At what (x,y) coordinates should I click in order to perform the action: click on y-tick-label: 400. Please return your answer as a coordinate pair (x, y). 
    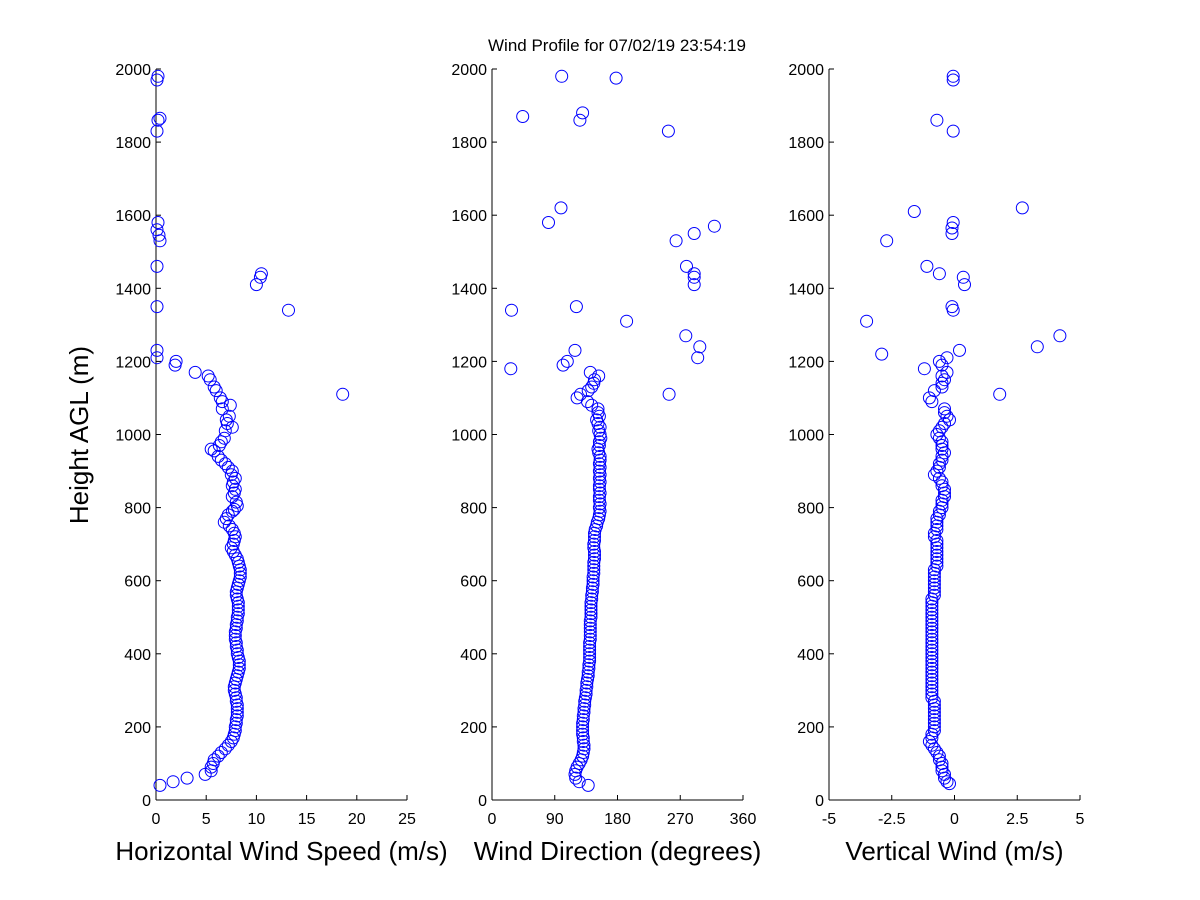
    Looking at the image, I should click on (473, 655).